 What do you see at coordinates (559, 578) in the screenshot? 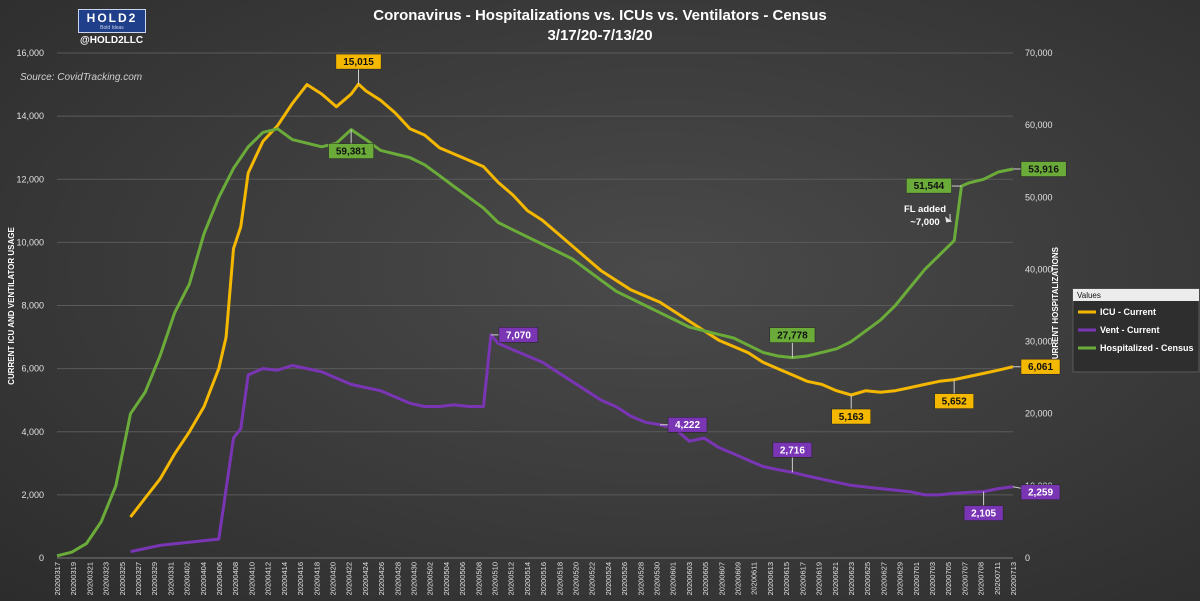
I see `x-tick-label: 20200518` at bounding box center [559, 578].